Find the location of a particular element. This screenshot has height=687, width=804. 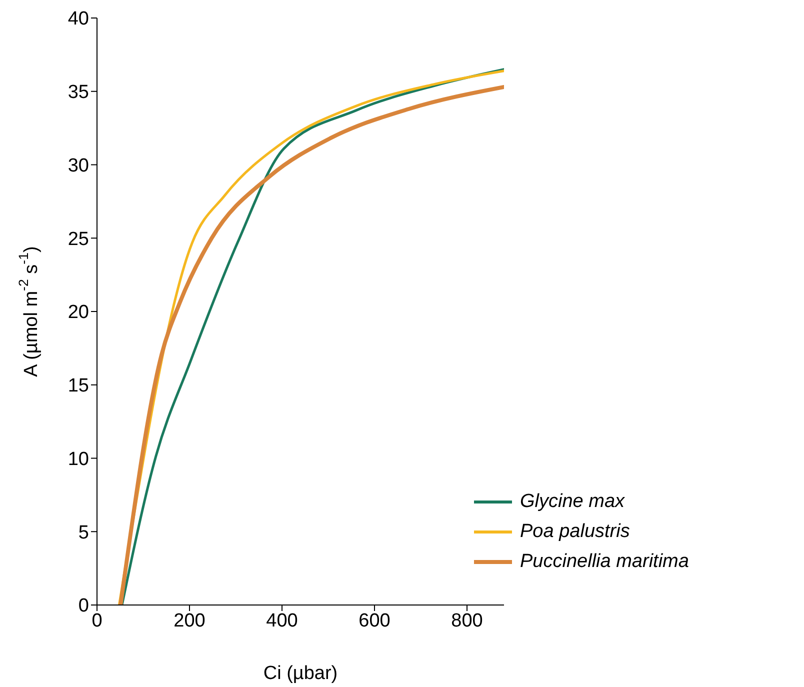

y-tick-label: 40 is located at coordinates (78, 19).